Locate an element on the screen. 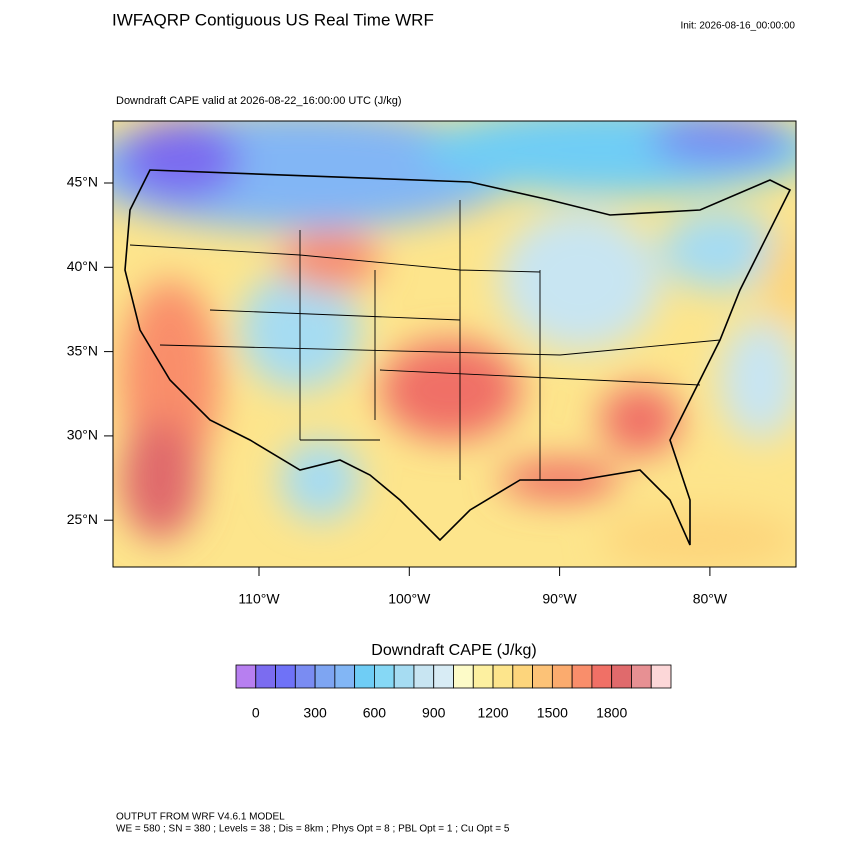  lat-label: 35°N is located at coordinates (82, 350).